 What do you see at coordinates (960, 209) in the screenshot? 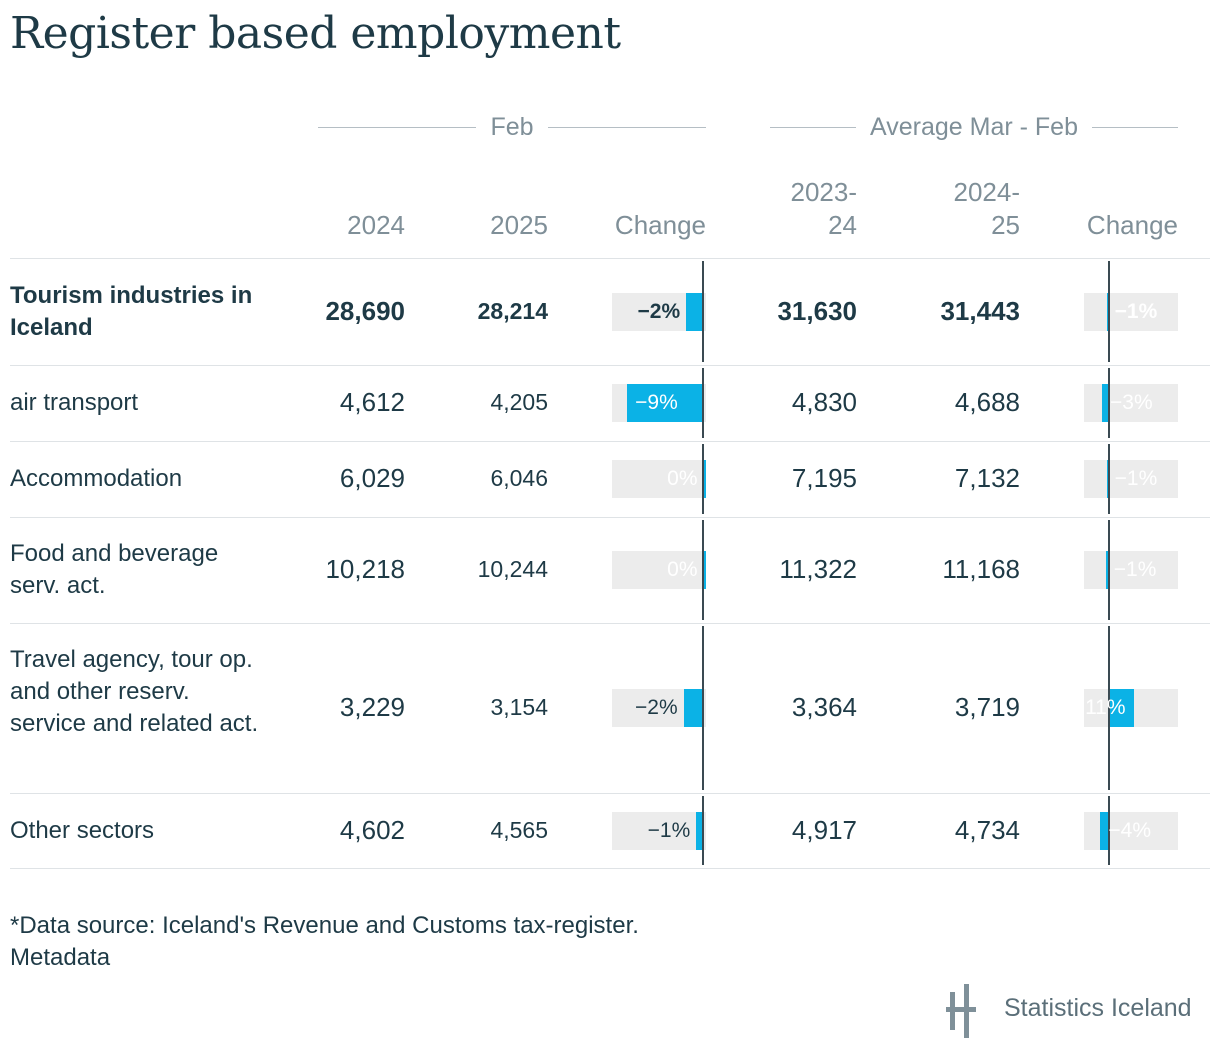
I see `column-header-2024-25: 2024- 25` at bounding box center [960, 209].